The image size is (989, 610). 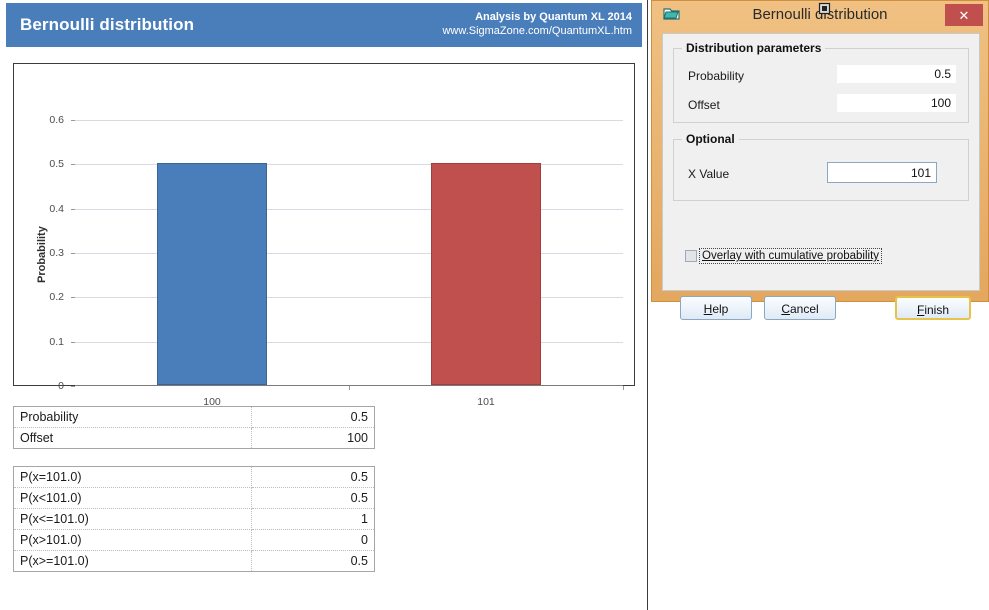 What do you see at coordinates (704, 105) in the screenshot?
I see `offset-label: Offset` at bounding box center [704, 105].